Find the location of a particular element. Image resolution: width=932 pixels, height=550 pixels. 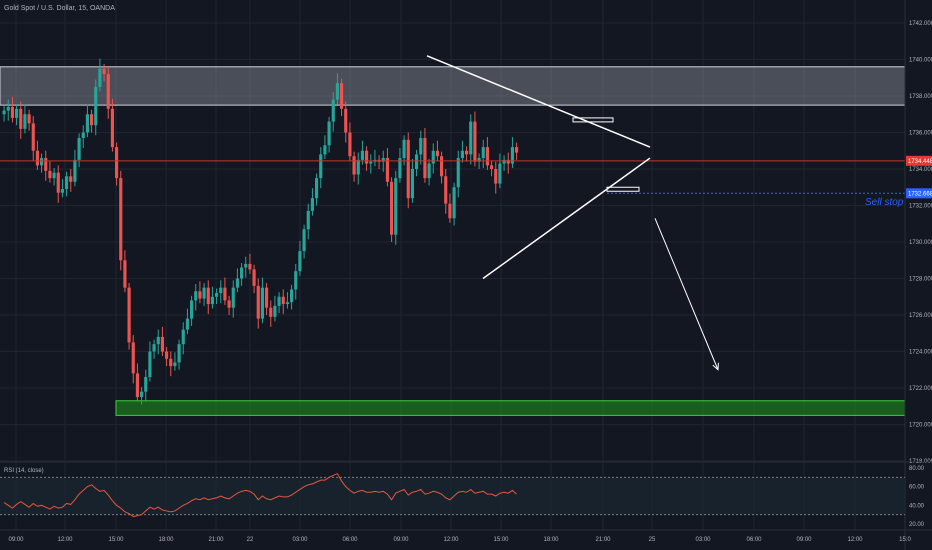

support-zone is located at coordinates (510, 408).